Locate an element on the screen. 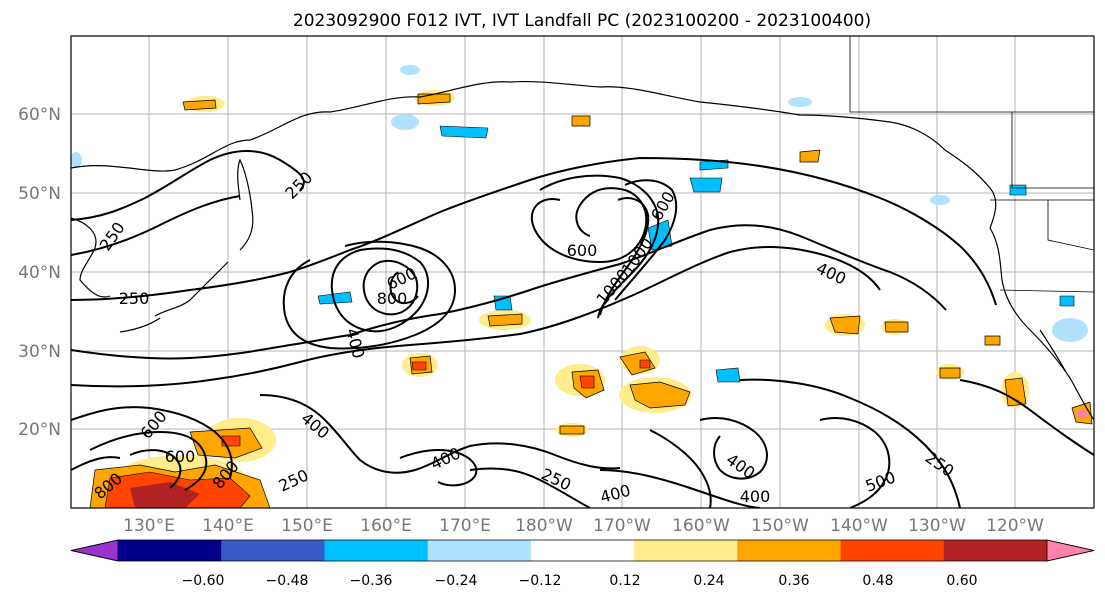 This screenshot has height=601, width=1105. colorbar-tick-label: 0.48 is located at coordinates (877, 581).